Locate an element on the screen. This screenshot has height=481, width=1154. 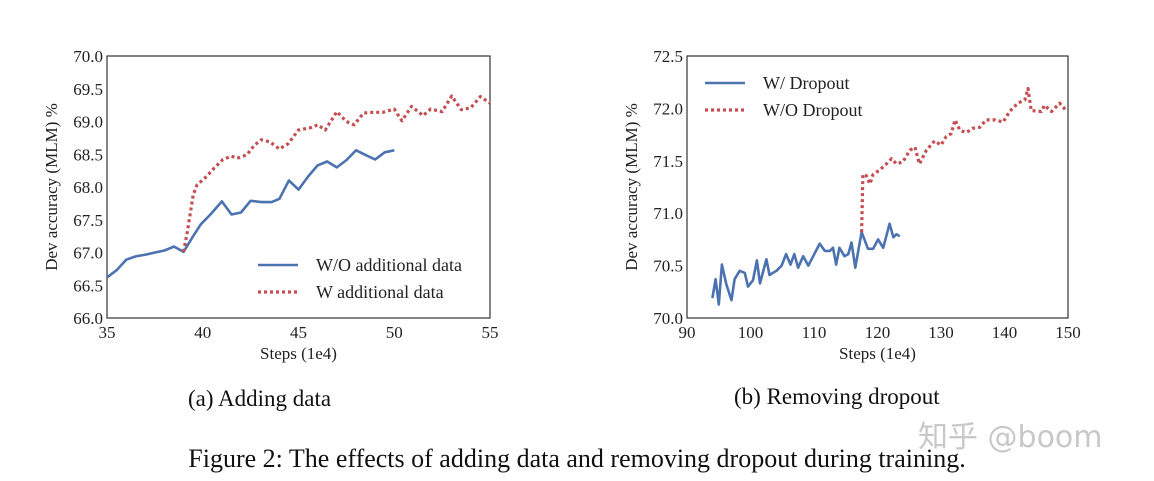
x-tick-label: 40 is located at coordinates (202, 332).